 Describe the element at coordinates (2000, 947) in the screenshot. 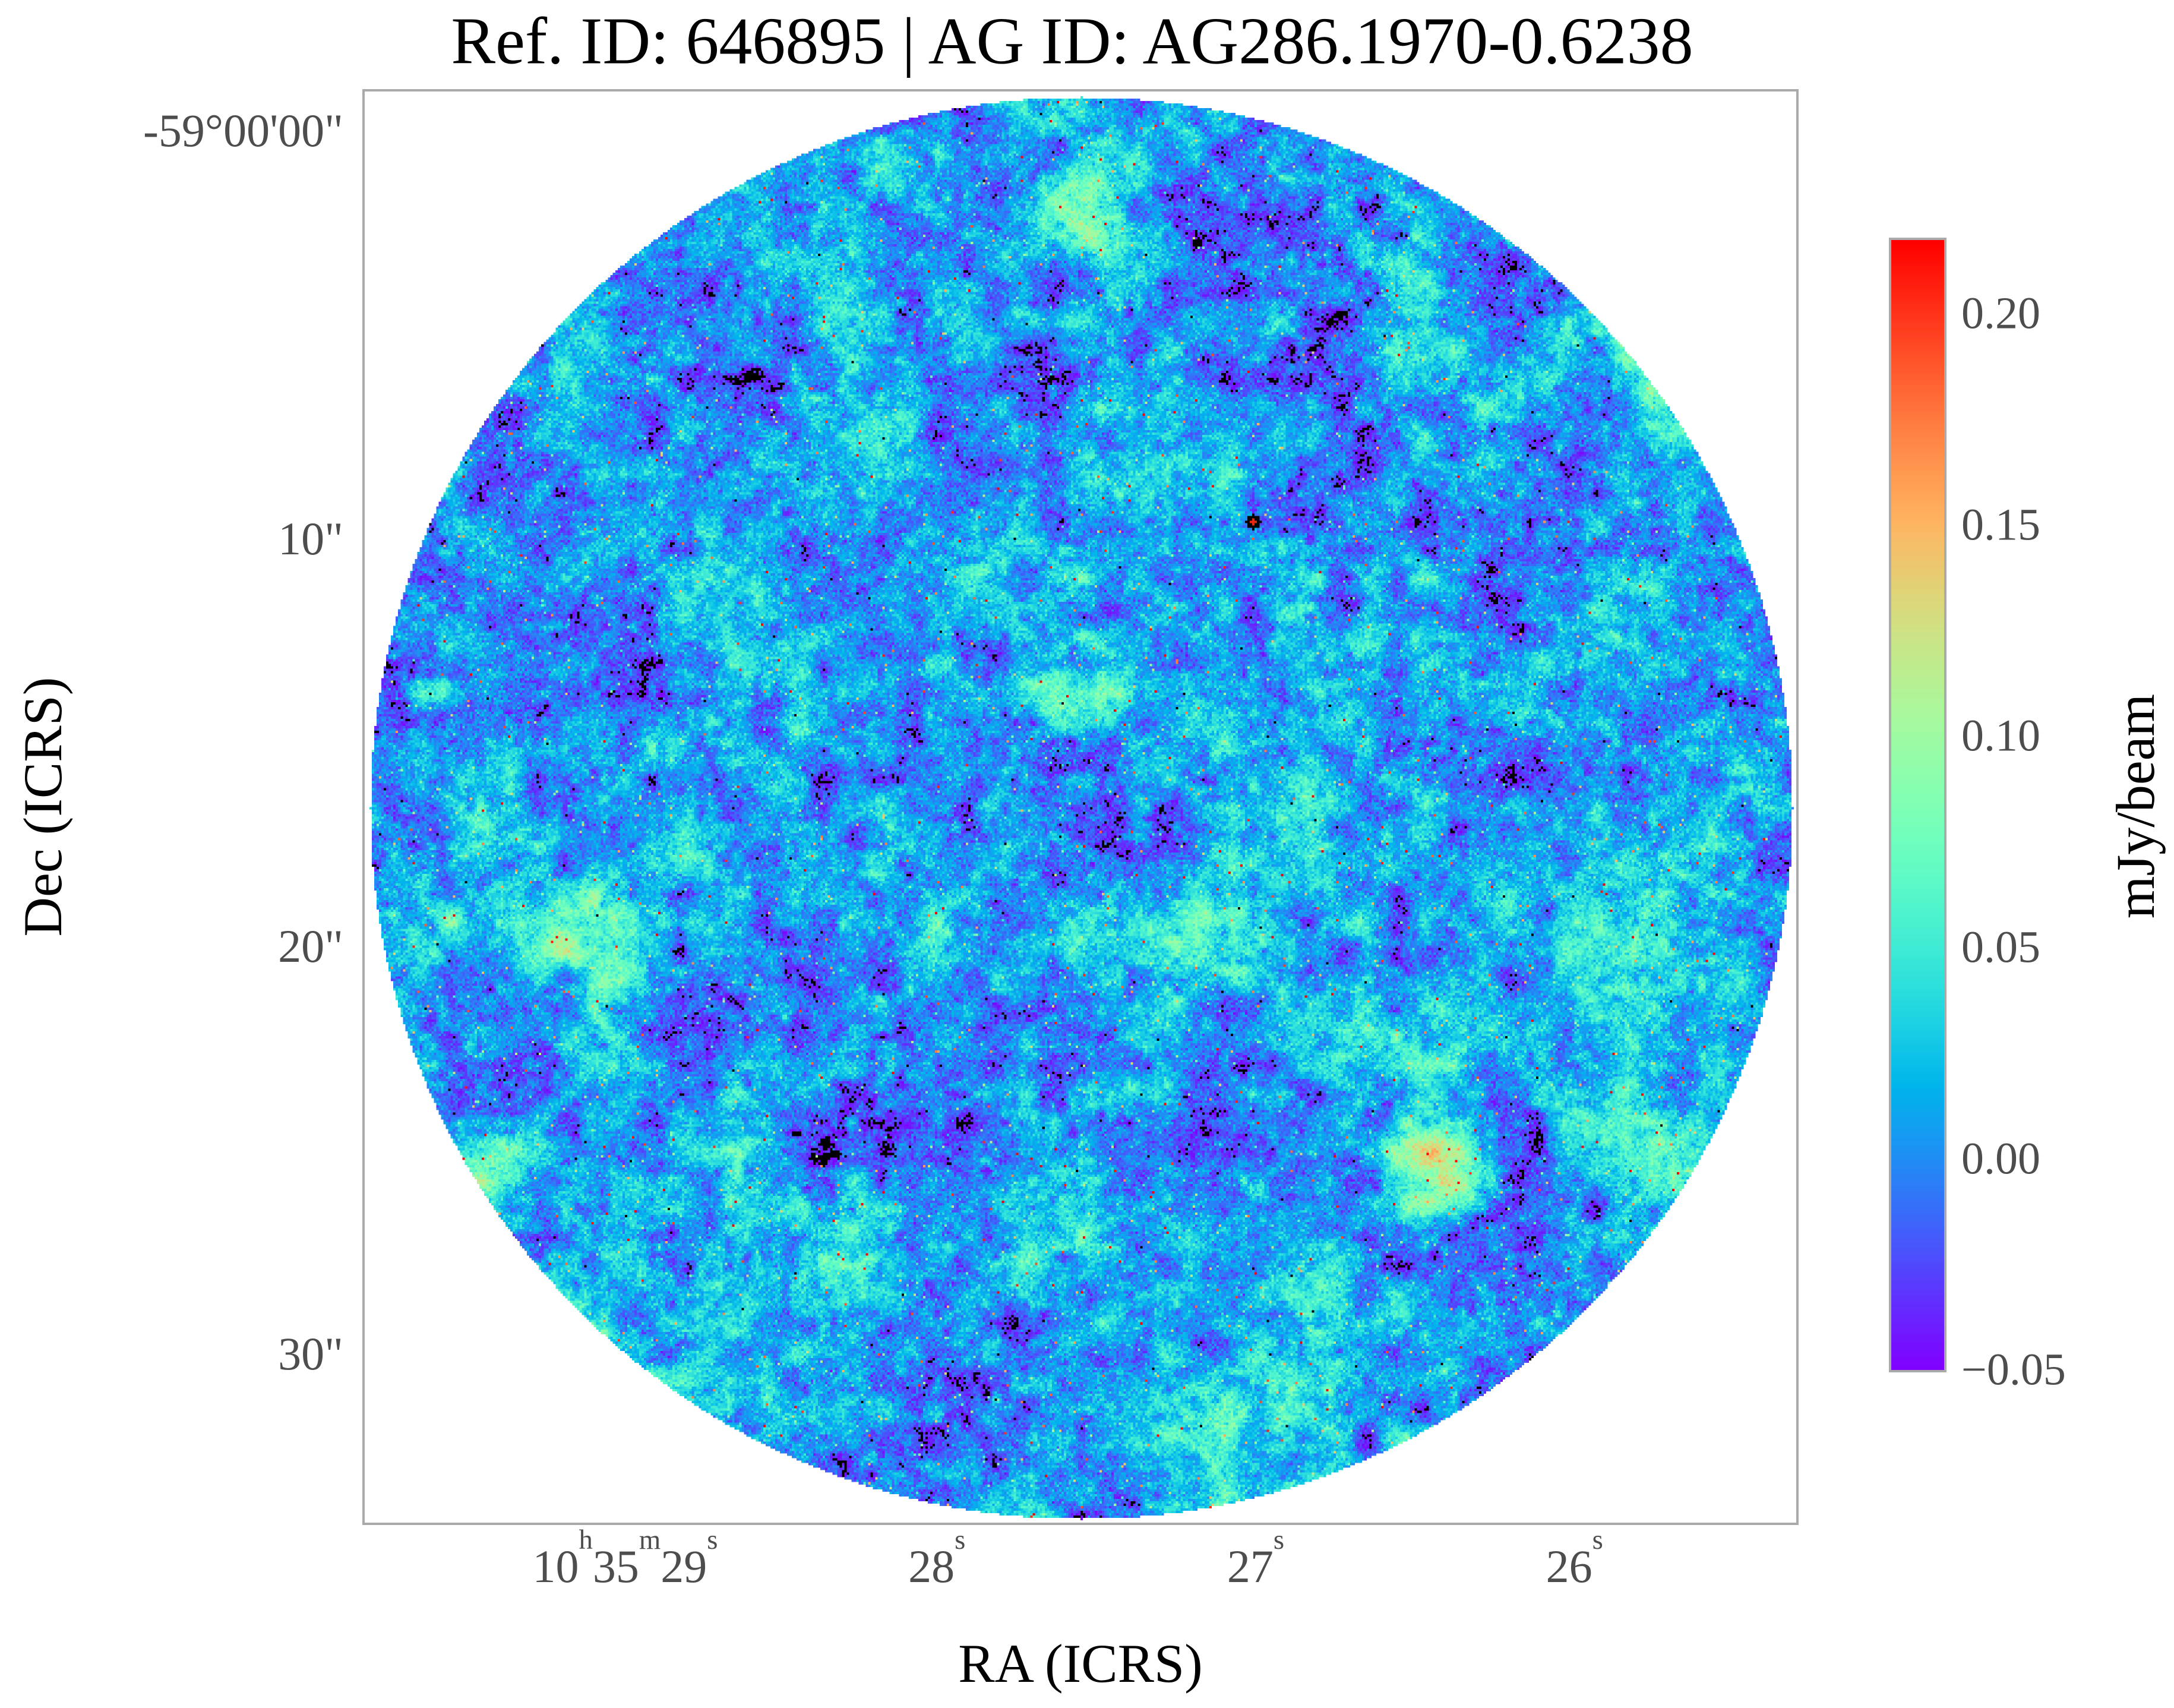

I see `colorbar-tick-label: 0.05` at that location.